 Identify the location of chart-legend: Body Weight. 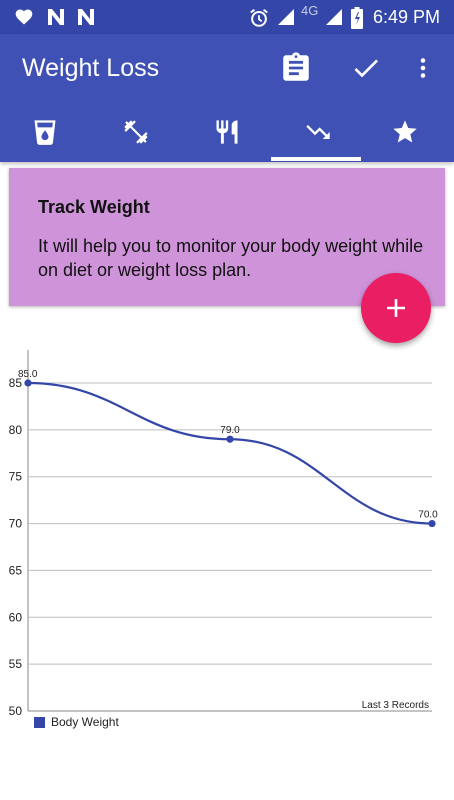
(76, 722).